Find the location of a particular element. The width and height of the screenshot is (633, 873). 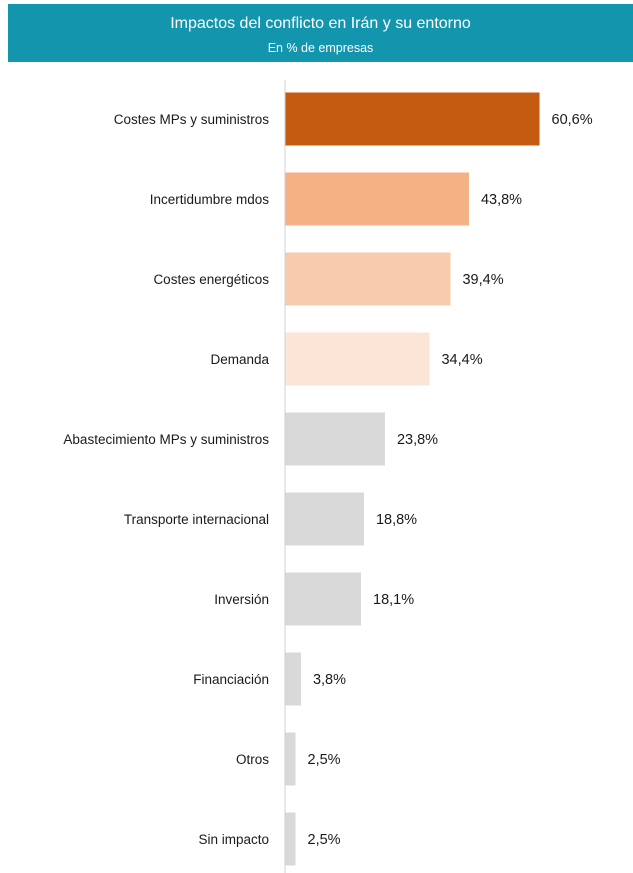

value-label: 43,8% is located at coordinates (501, 200).